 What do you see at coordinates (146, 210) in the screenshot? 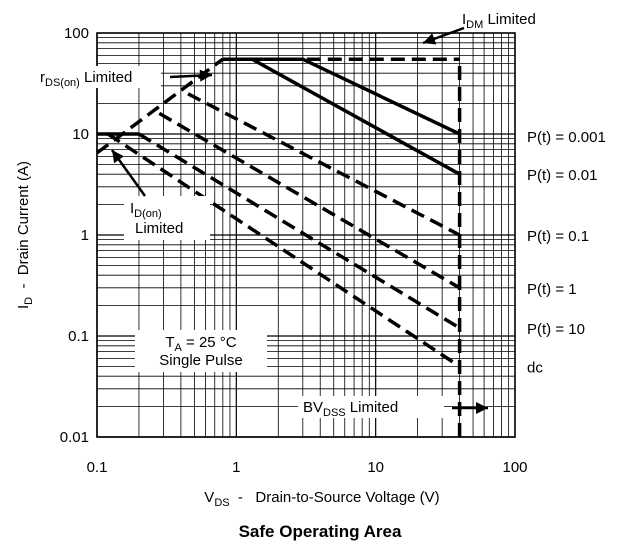
I see `id-on-limited-label: ID(on)` at bounding box center [146, 210].